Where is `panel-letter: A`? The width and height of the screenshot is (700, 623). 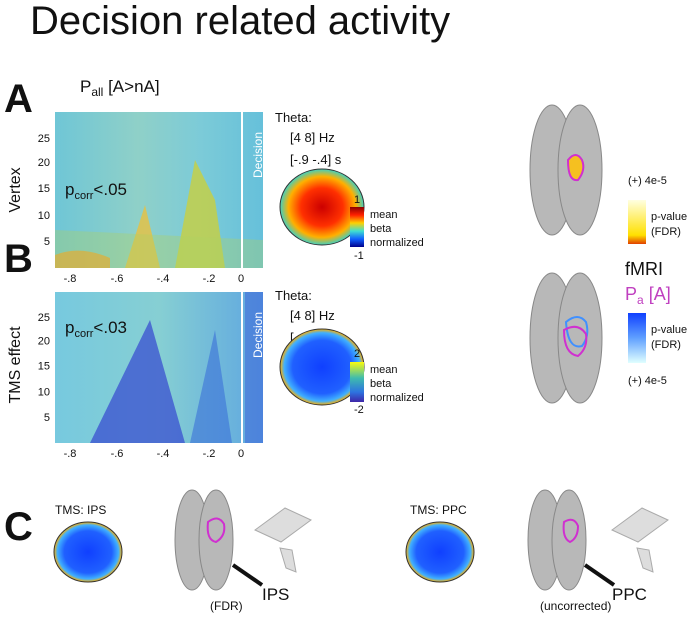 panel-letter: A is located at coordinates (18, 99).